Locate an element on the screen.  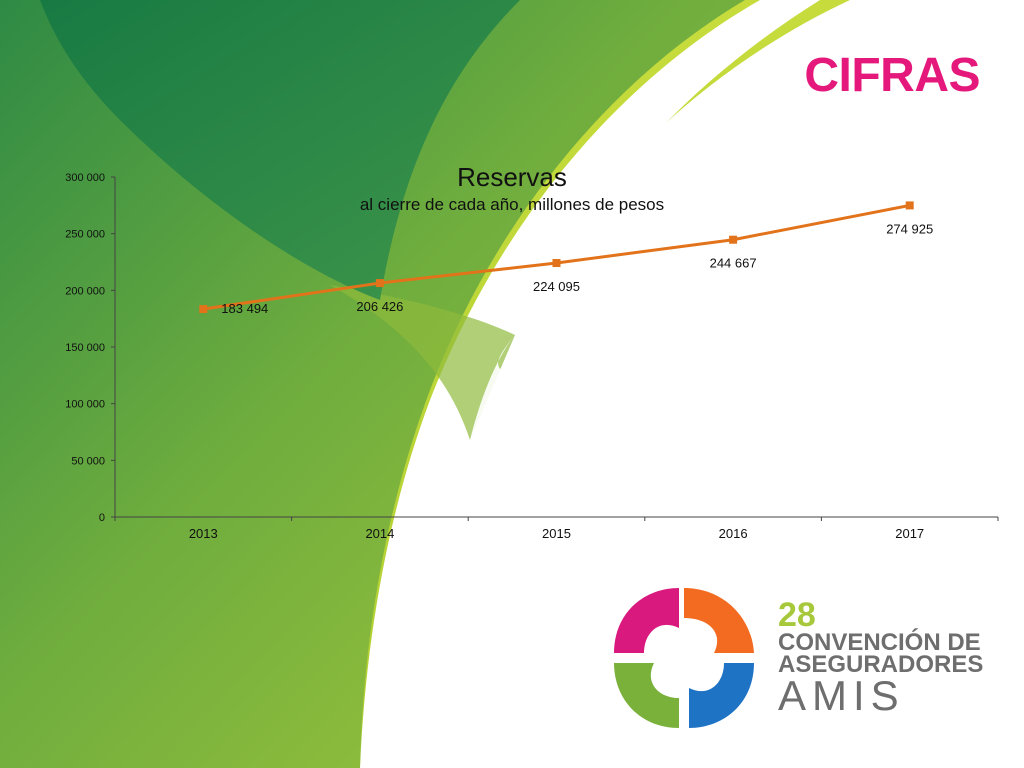
x-tick-label: 2015 is located at coordinates (556, 533).